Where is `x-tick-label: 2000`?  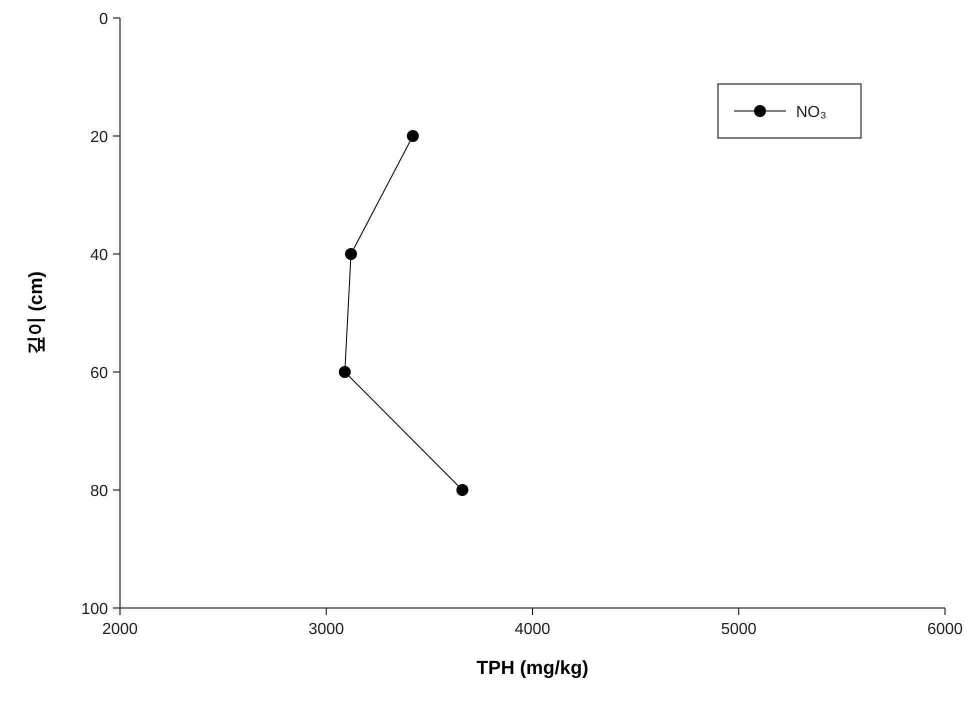
x-tick-label: 2000 is located at coordinates (120, 629).